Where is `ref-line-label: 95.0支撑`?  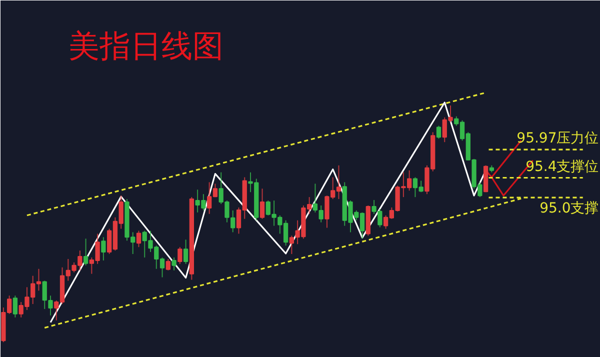 ref-line-label: 95.0支撑 is located at coordinates (569, 208).